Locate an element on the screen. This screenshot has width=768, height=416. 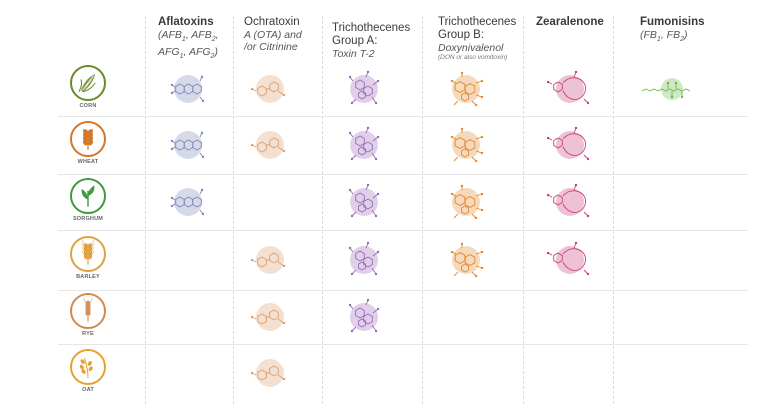
fumonisins-molecule-corn is located at coordinates (667, 89).